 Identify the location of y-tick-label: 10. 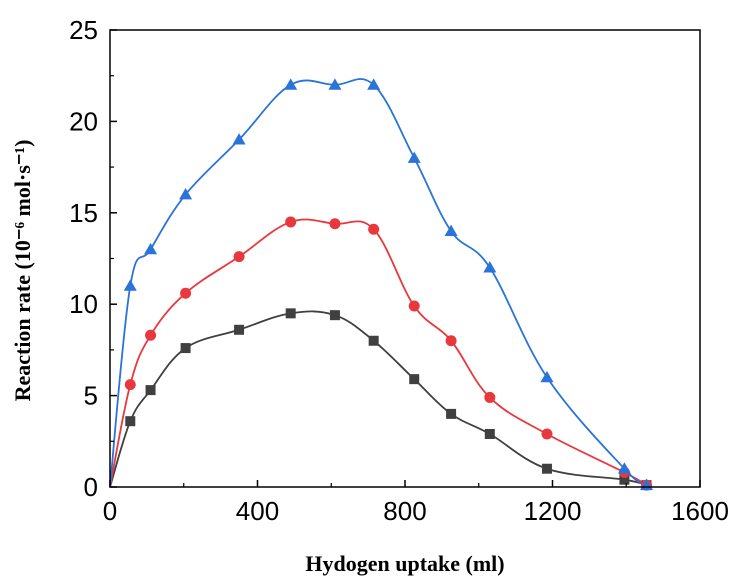
(83, 304).